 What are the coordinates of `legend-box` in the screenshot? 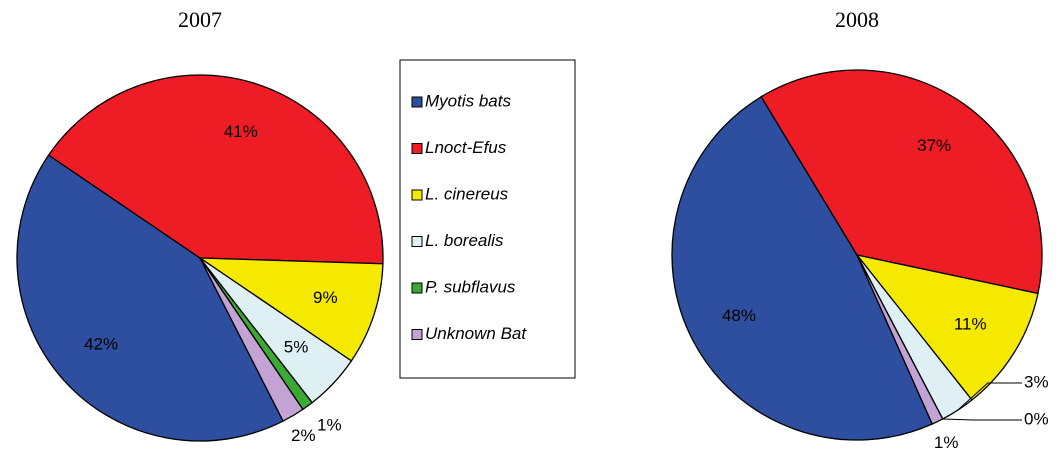 It's located at (487, 219).